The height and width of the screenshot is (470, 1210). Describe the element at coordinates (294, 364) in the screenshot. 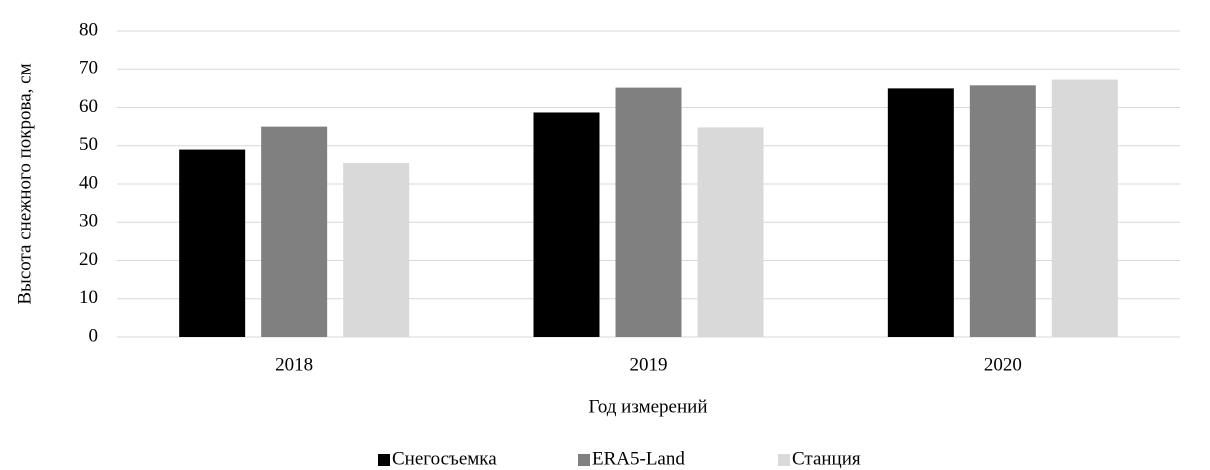

I see `x-tick-label: 2018` at that location.